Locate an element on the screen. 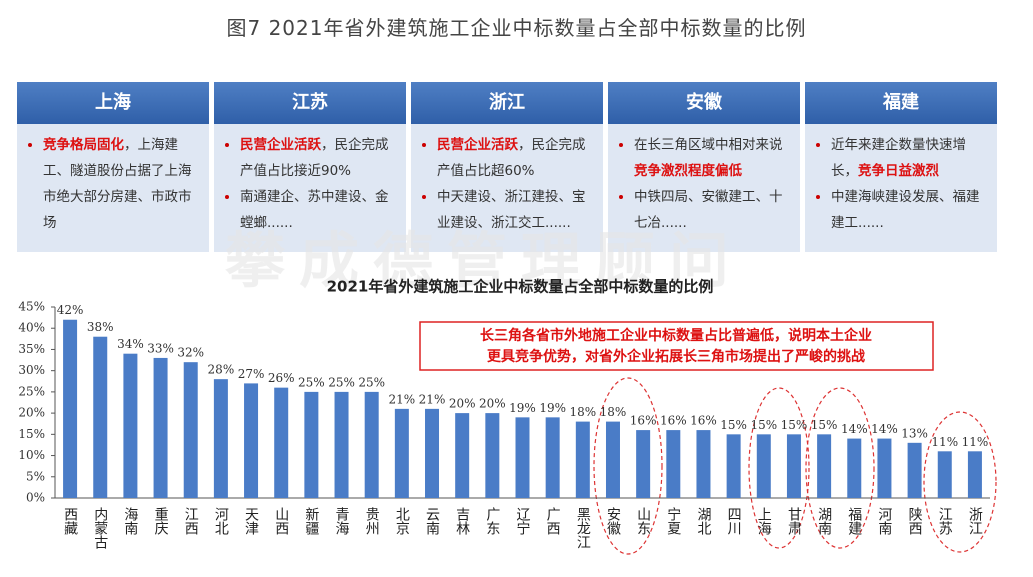 The width and height of the screenshot is (1033, 577). panel: 上海竞争格局固化，上海建工、隧道股份占据了上海市绝大部分房建、市政市场 is located at coordinates (113, 167).